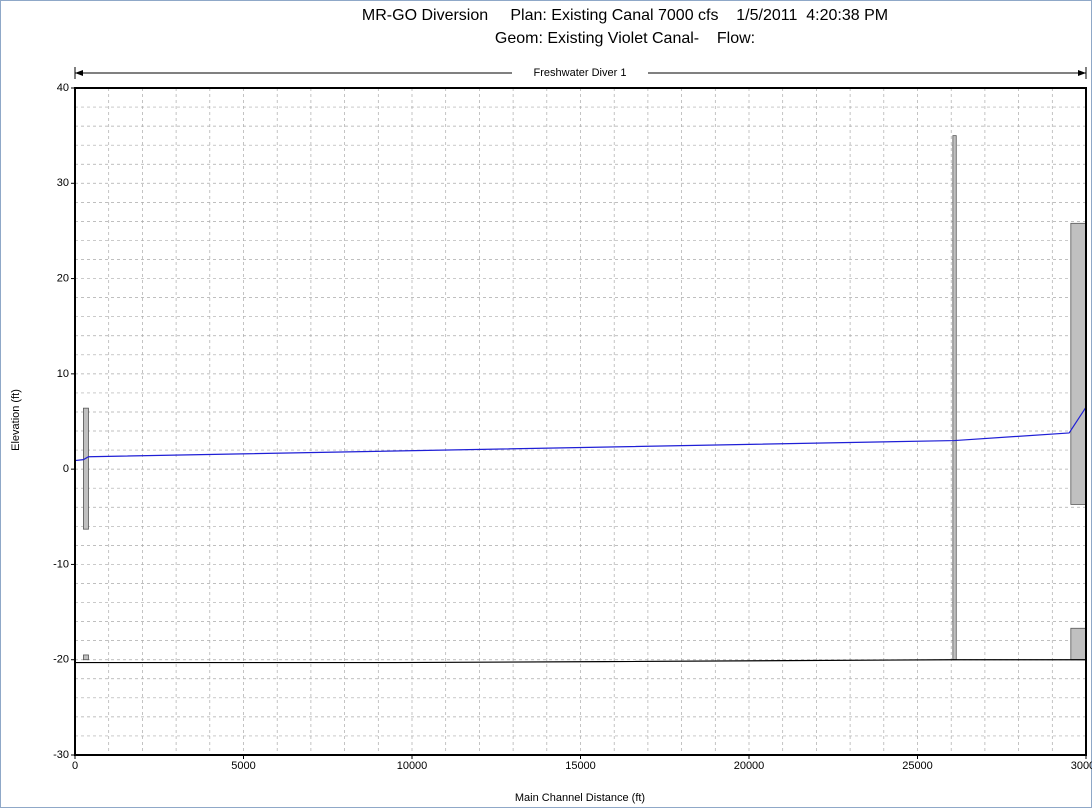 The height and width of the screenshot is (808, 1092). I want to click on x-tick-label: 25000, so click(917, 766).